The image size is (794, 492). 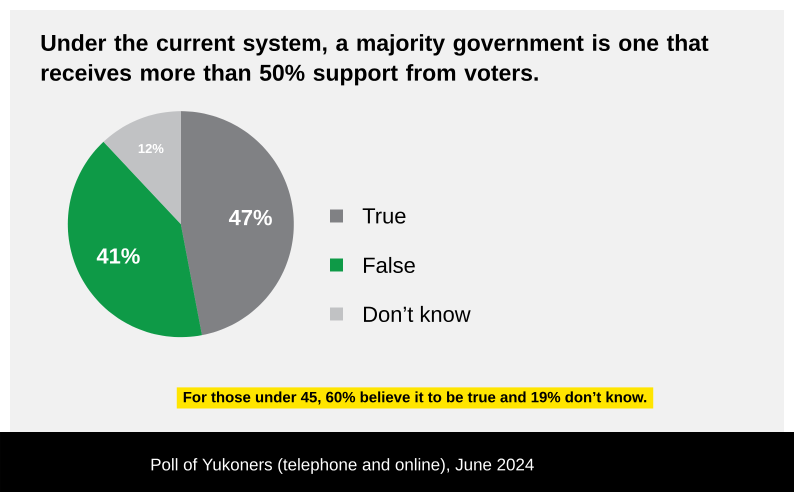 I want to click on data-label: 41%, so click(x=118, y=256).